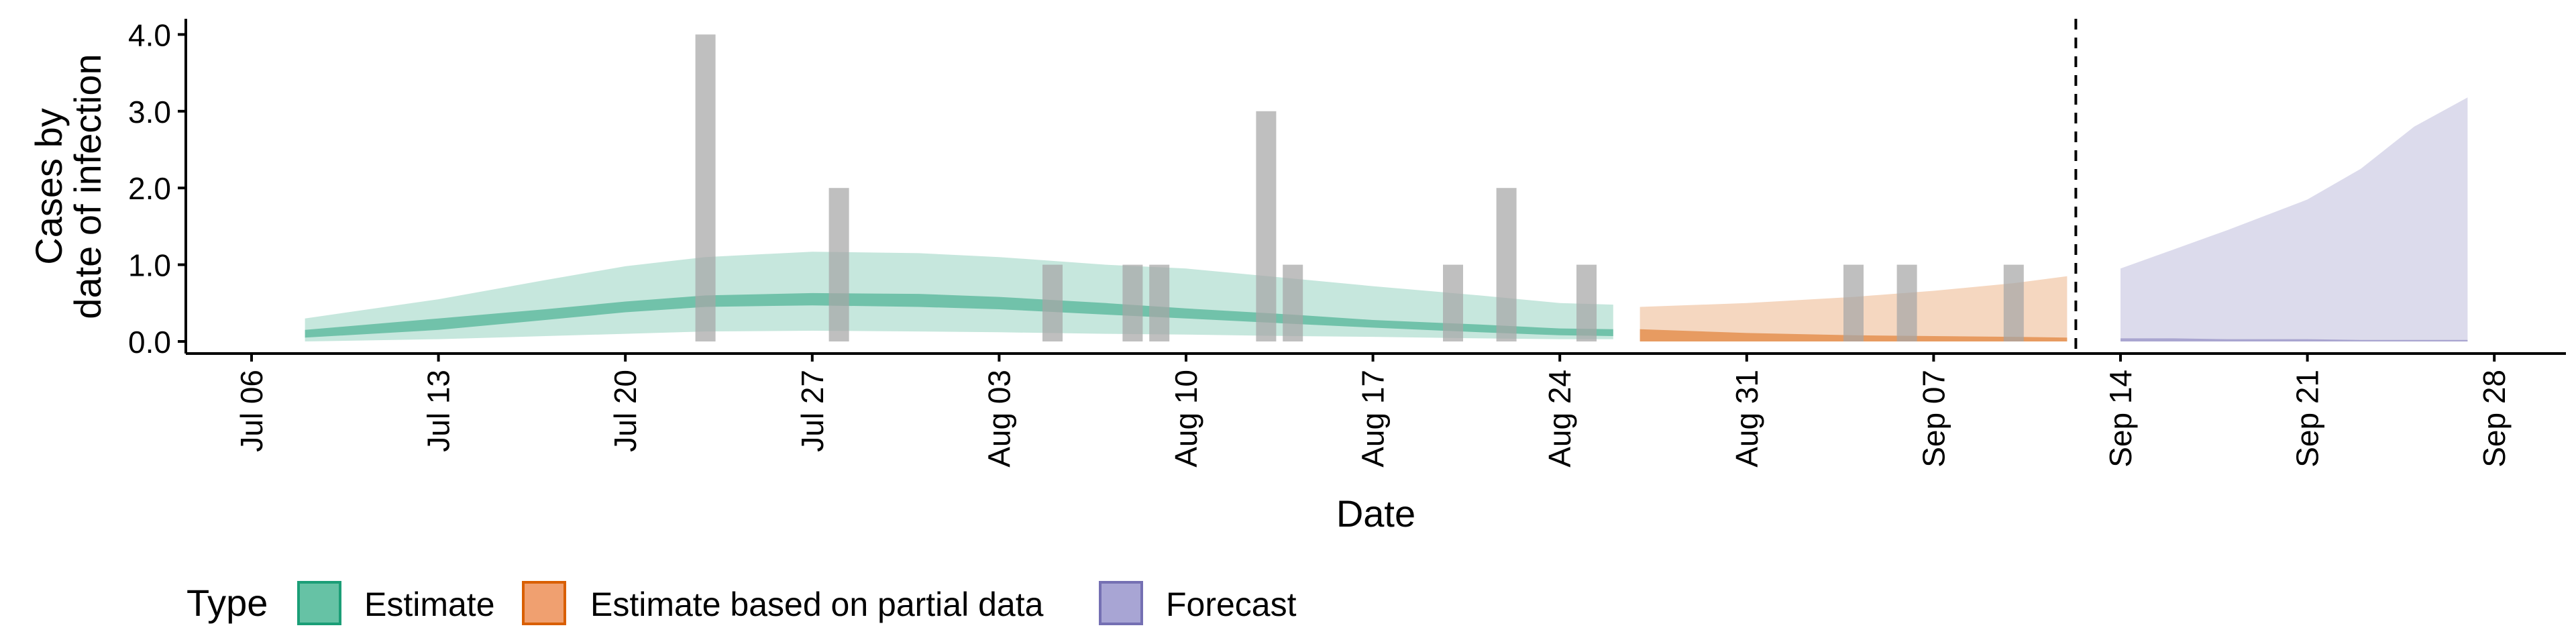 This screenshot has width=2576, height=644. I want to click on y-tick-label: 2.0, so click(149, 188).